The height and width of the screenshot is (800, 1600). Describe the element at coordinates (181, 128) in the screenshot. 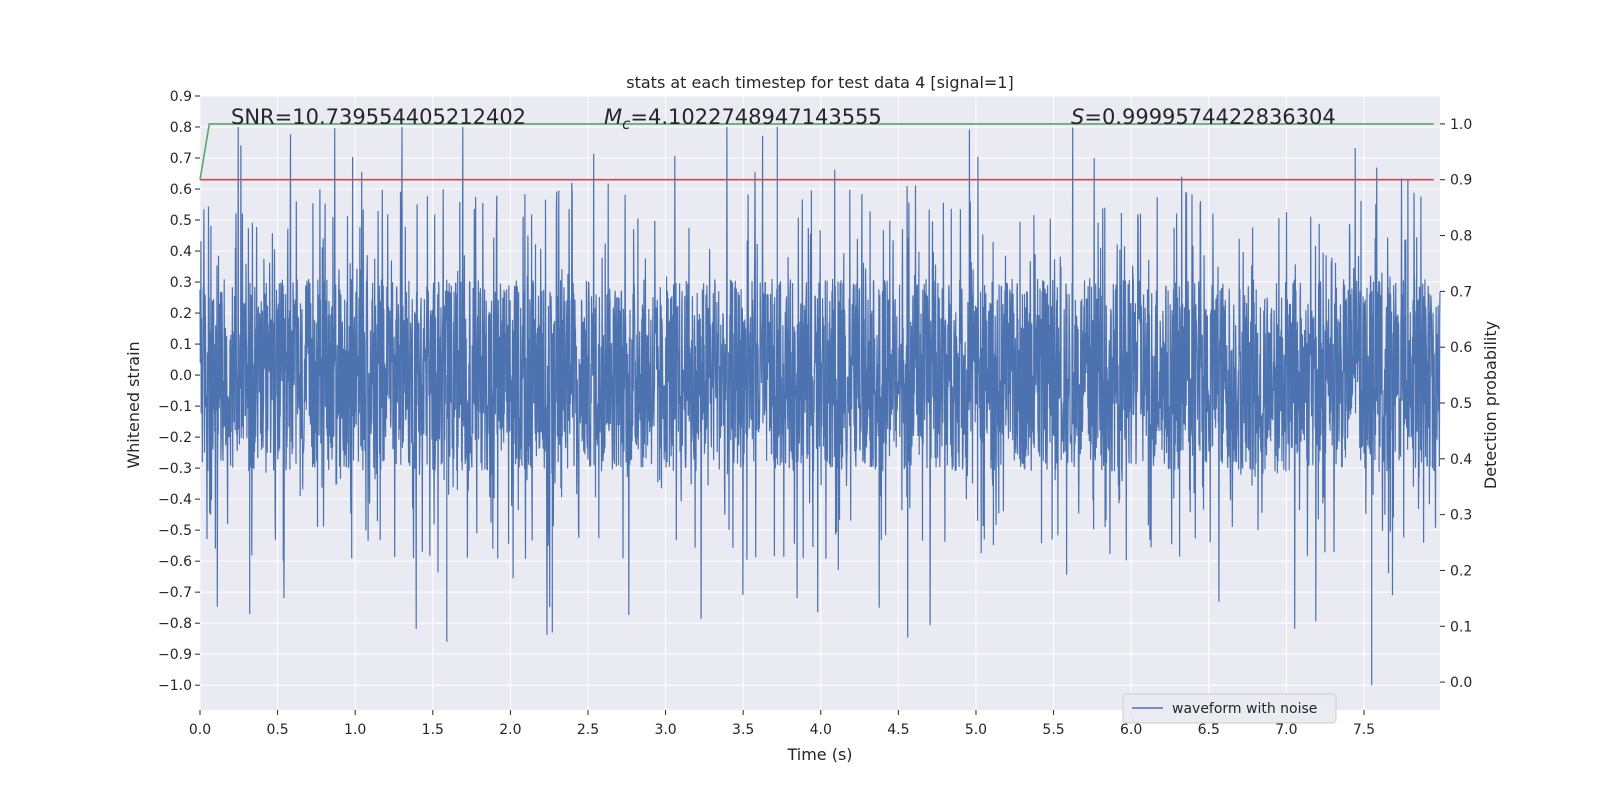

I see `y-tick-label: 0.8` at that location.